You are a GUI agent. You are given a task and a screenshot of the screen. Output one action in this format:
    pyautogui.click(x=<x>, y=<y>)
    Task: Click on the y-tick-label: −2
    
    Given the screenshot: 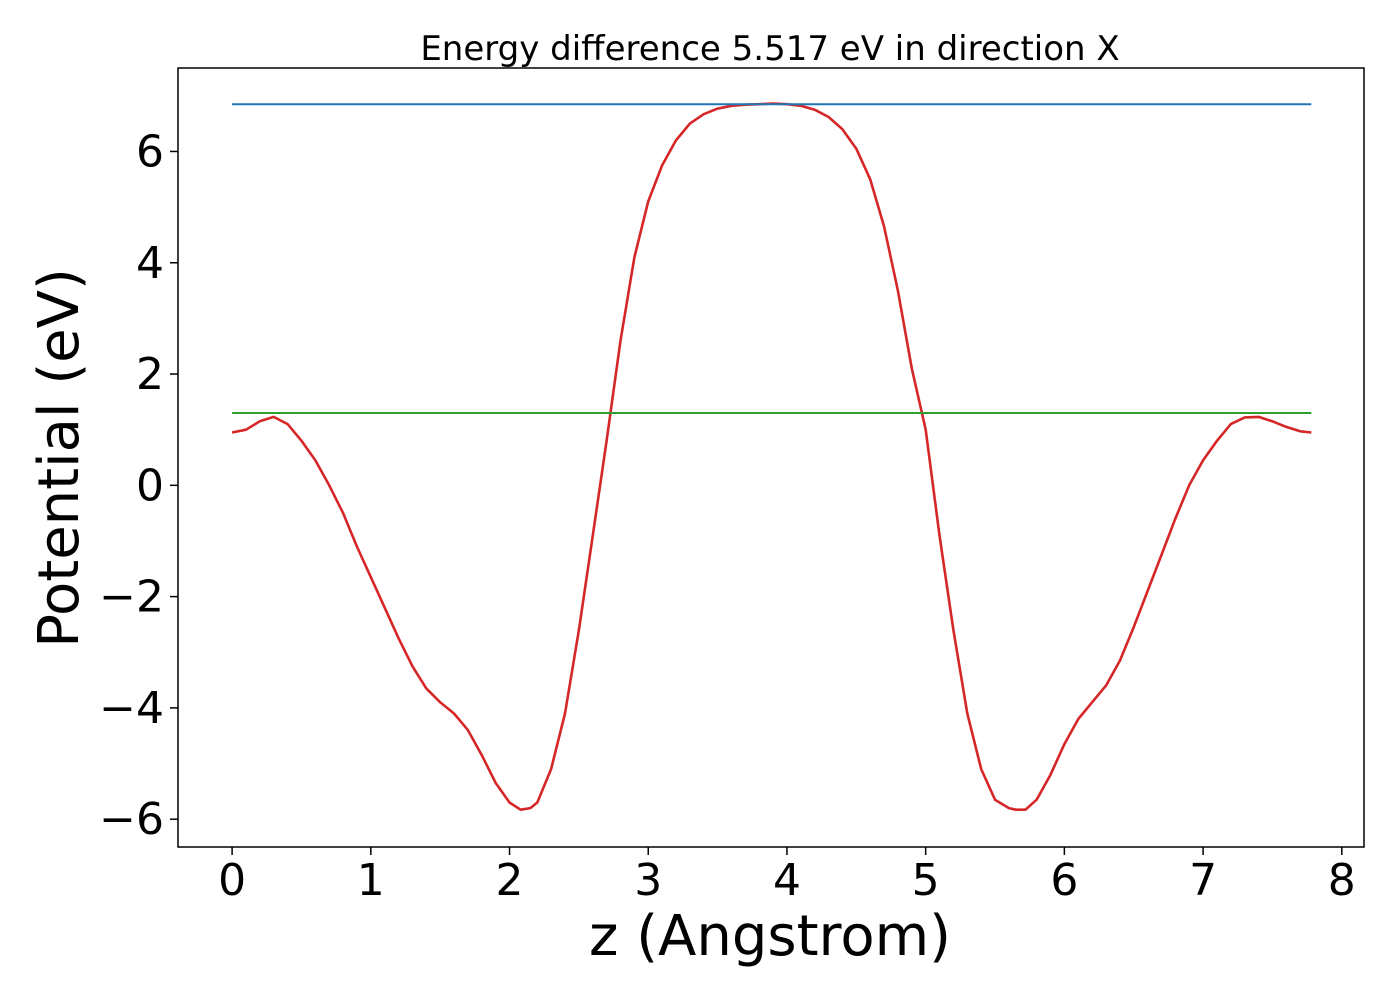 What is the action you would take?
    pyautogui.click(x=131, y=597)
    